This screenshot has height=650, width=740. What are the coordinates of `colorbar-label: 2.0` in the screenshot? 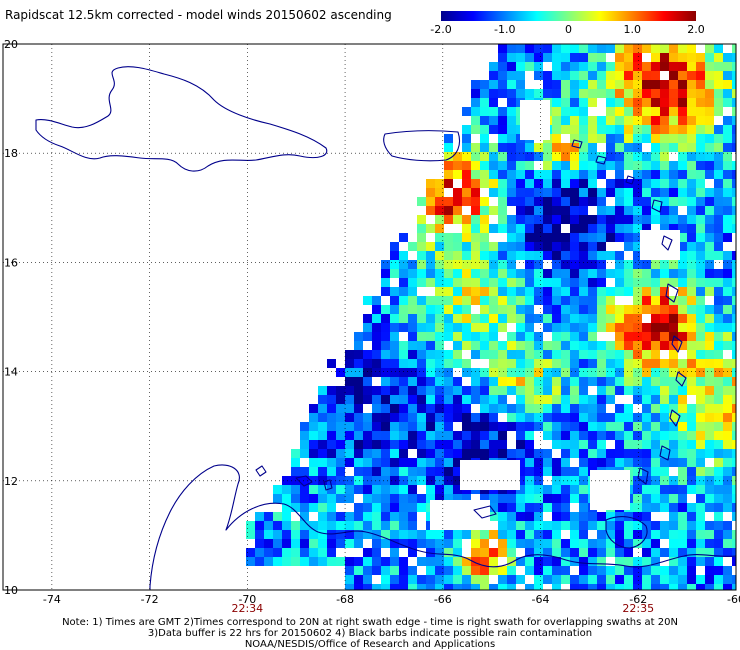 It's located at (696, 29).